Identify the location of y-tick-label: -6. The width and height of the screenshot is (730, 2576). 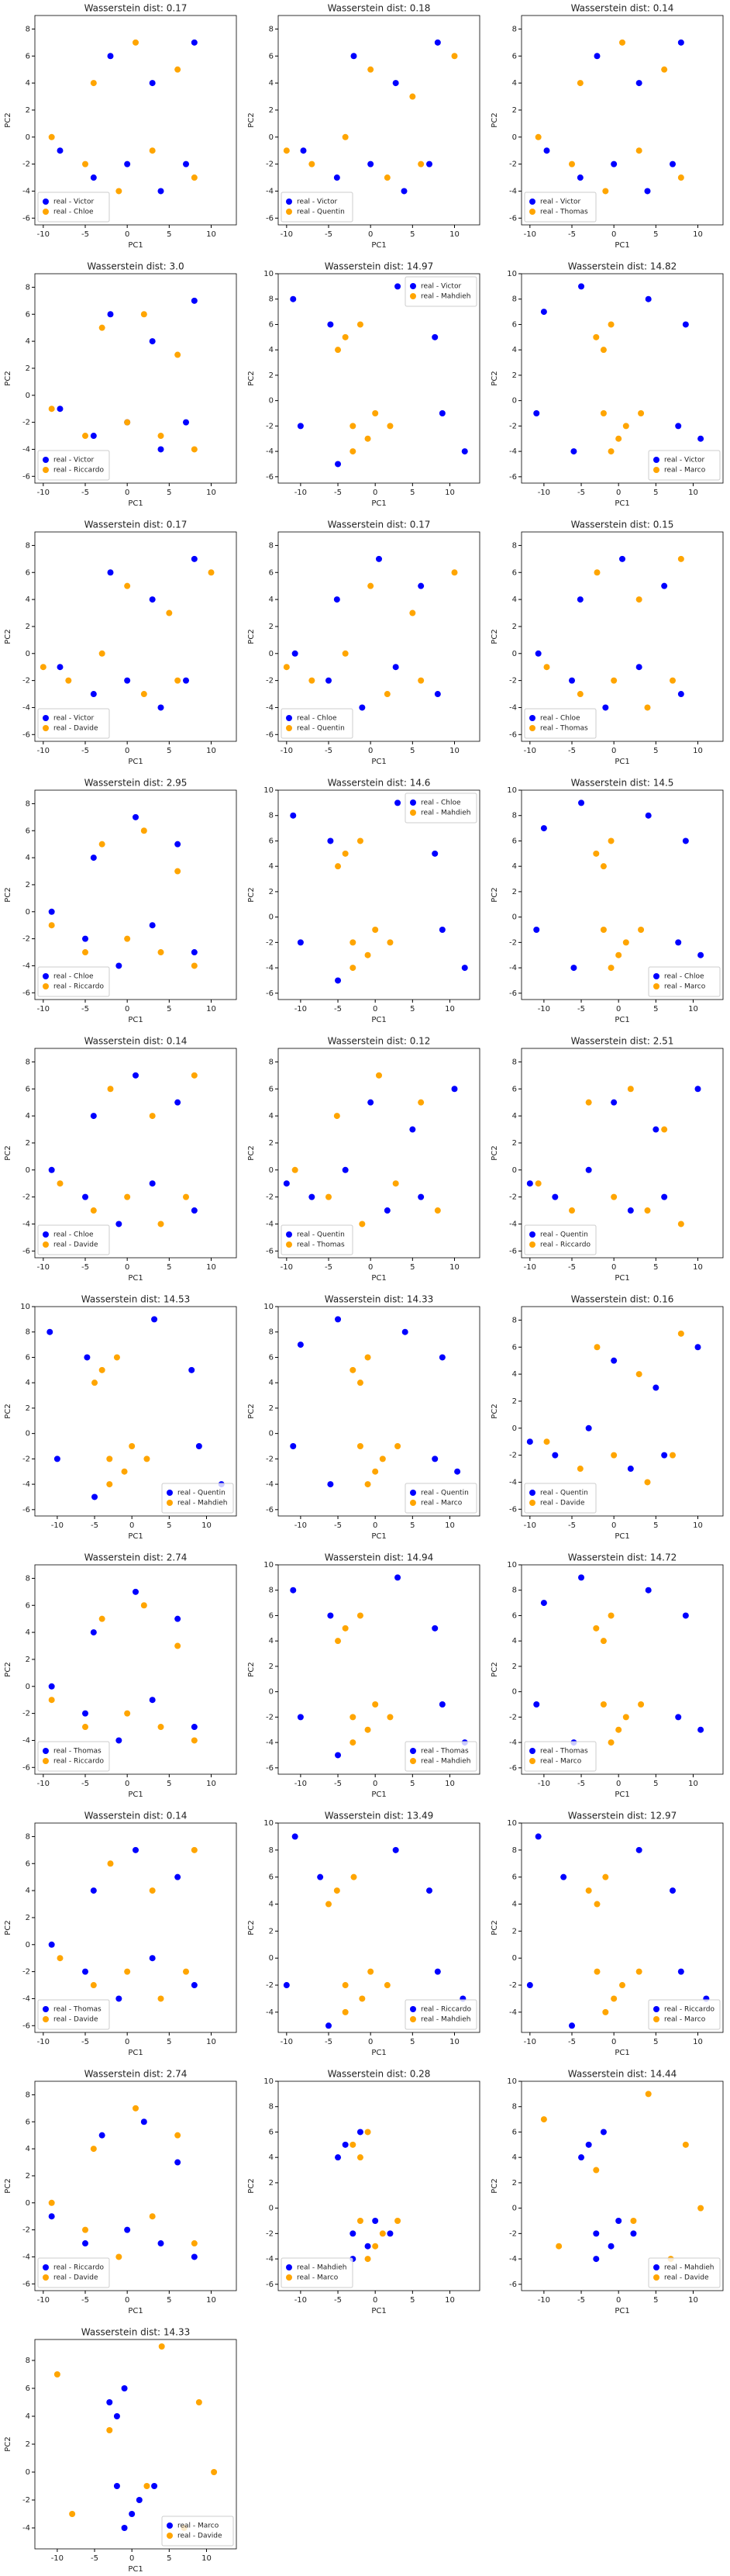
(513, 1769).